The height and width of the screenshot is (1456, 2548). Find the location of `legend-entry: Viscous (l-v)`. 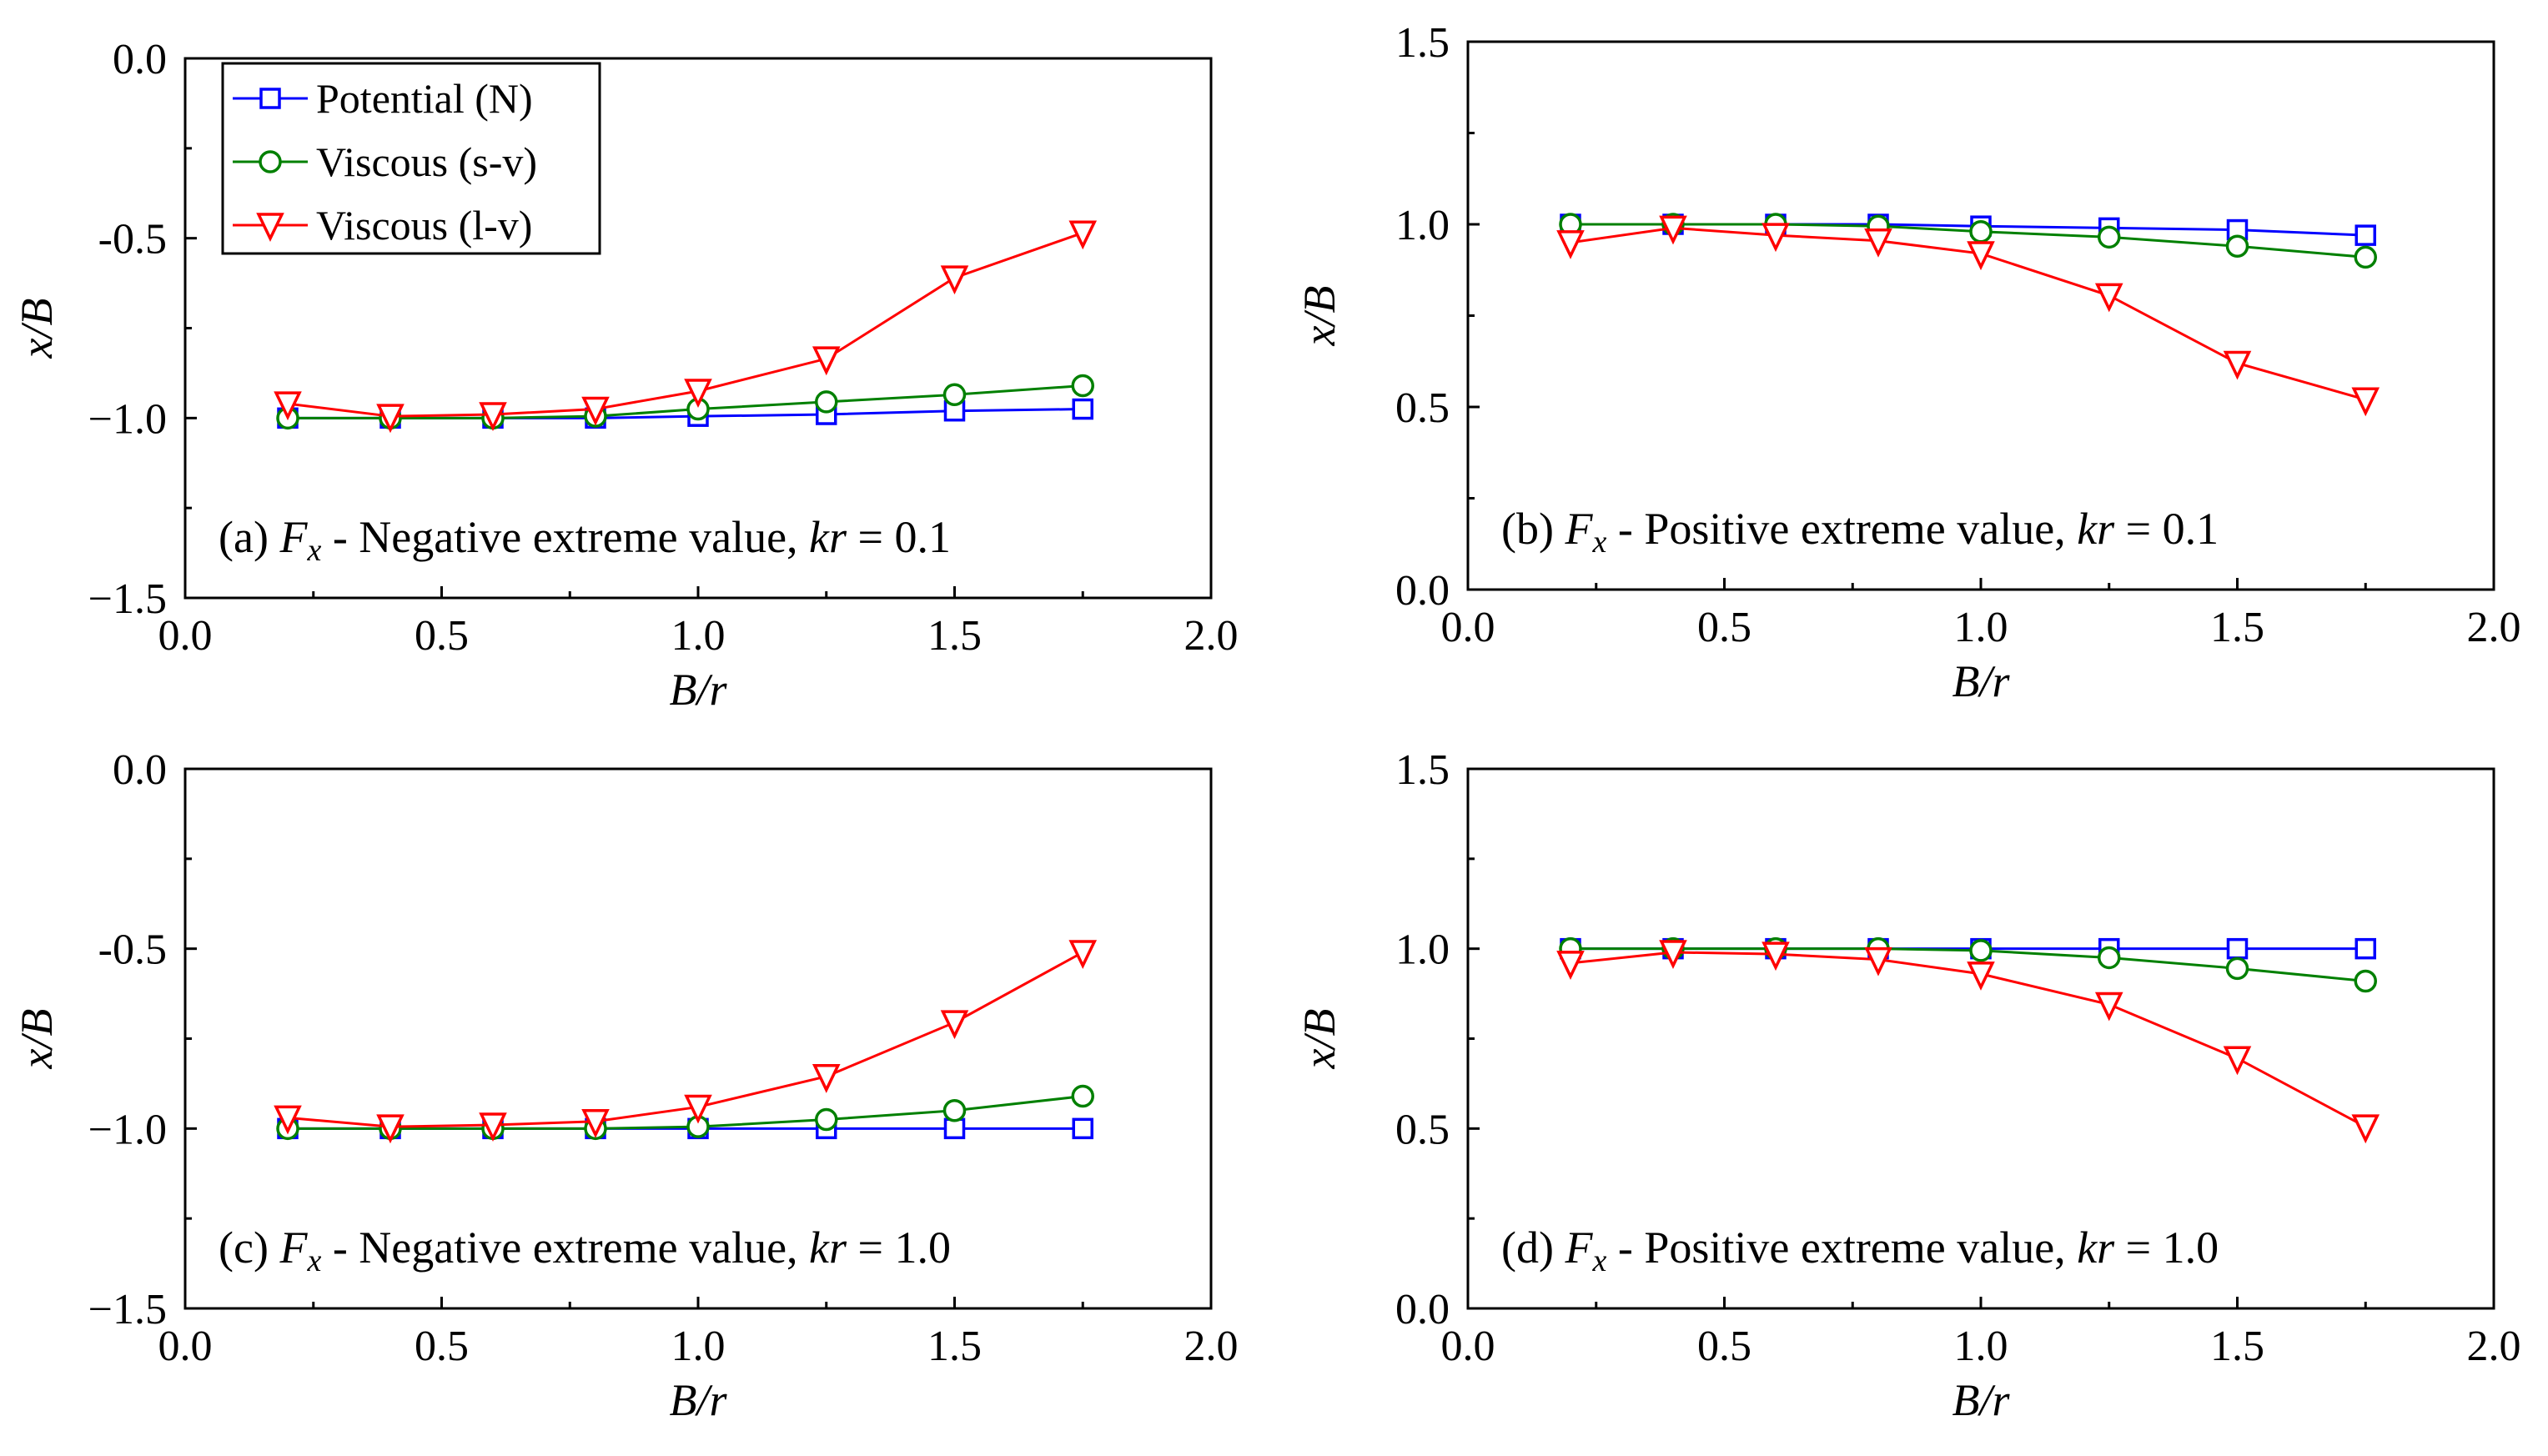

legend-entry: Viscous (l-v) is located at coordinates (382, 225).